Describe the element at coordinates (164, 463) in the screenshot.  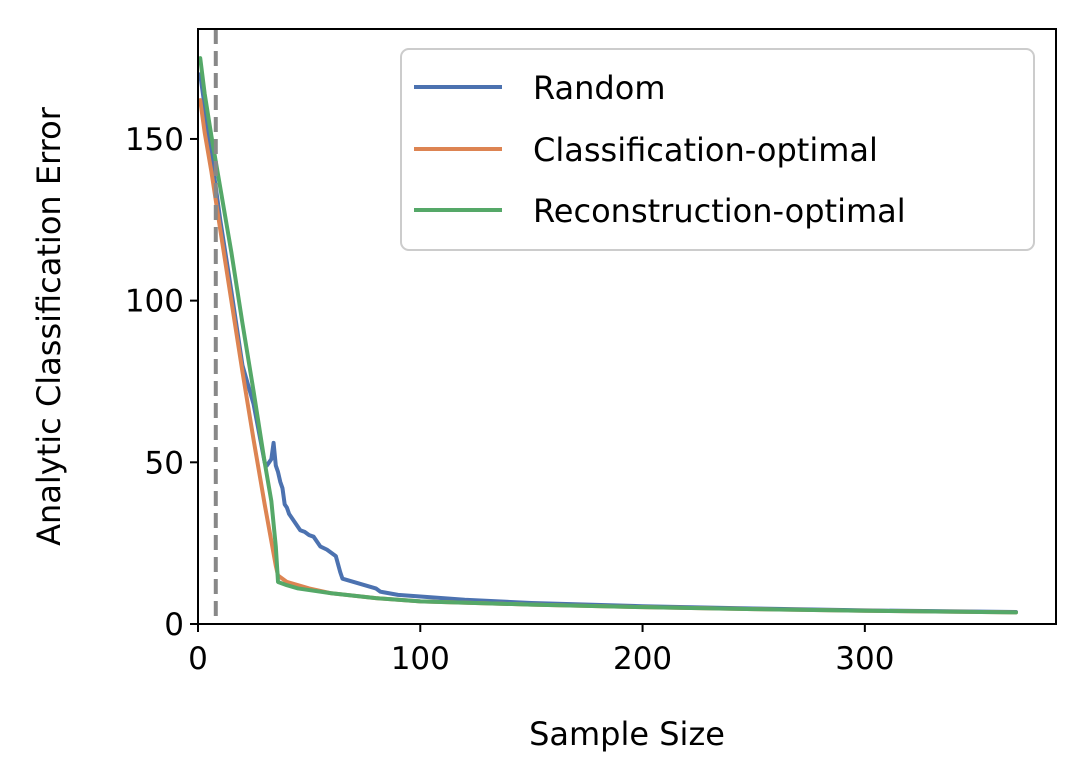
I see `y-tick-label: 50` at that location.